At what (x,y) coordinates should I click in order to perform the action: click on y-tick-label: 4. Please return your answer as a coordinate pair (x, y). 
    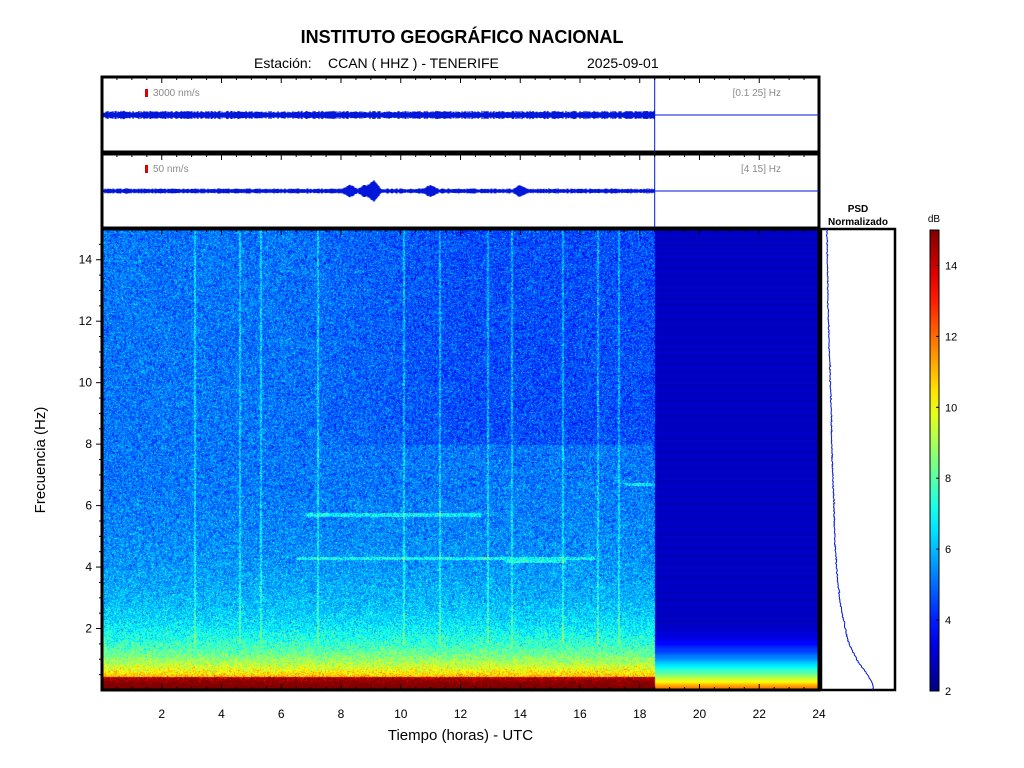
    Looking at the image, I should click on (88, 567).